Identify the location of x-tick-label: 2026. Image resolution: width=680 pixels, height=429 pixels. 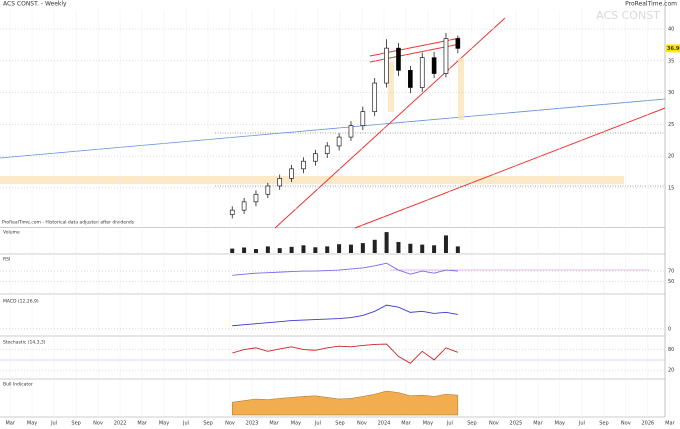
(647, 424).